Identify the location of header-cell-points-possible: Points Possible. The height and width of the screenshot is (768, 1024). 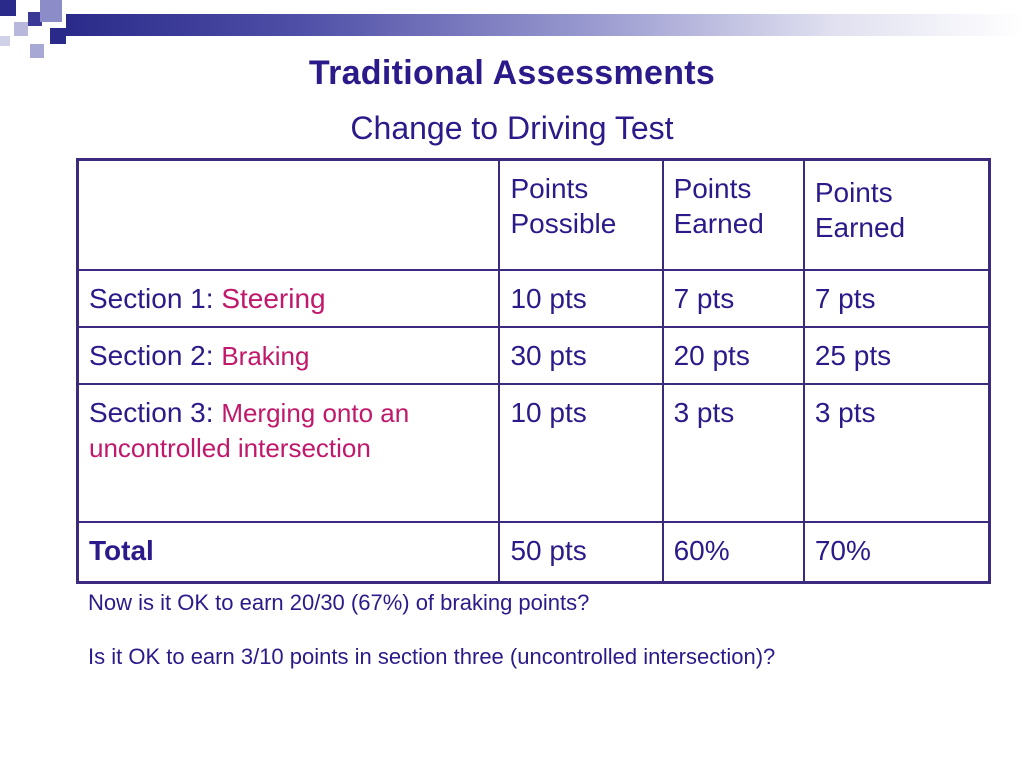
(581, 214).